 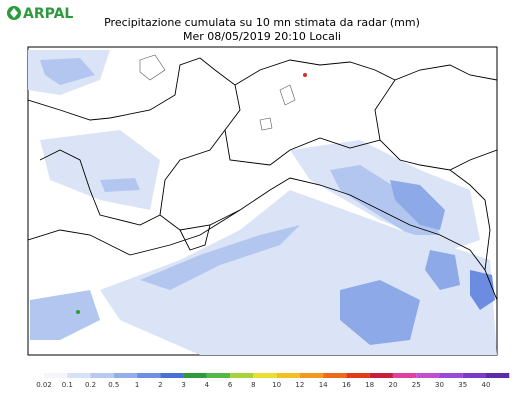 What do you see at coordinates (90, 385) in the screenshot?
I see `legend-label: 0.2` at bounding box center [90, 385].